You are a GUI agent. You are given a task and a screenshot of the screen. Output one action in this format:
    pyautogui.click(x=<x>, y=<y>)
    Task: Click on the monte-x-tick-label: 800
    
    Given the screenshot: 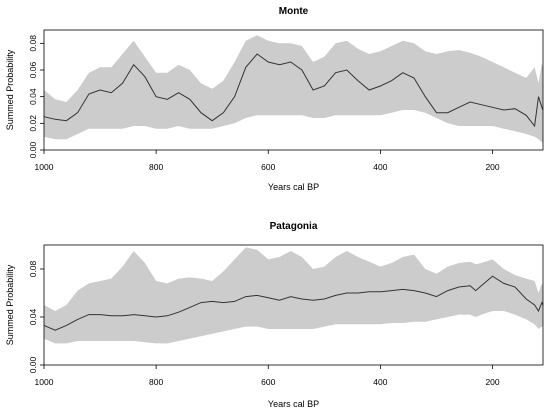 What is the action you would take?
    pyautogui.click(x=156, y=167)
    